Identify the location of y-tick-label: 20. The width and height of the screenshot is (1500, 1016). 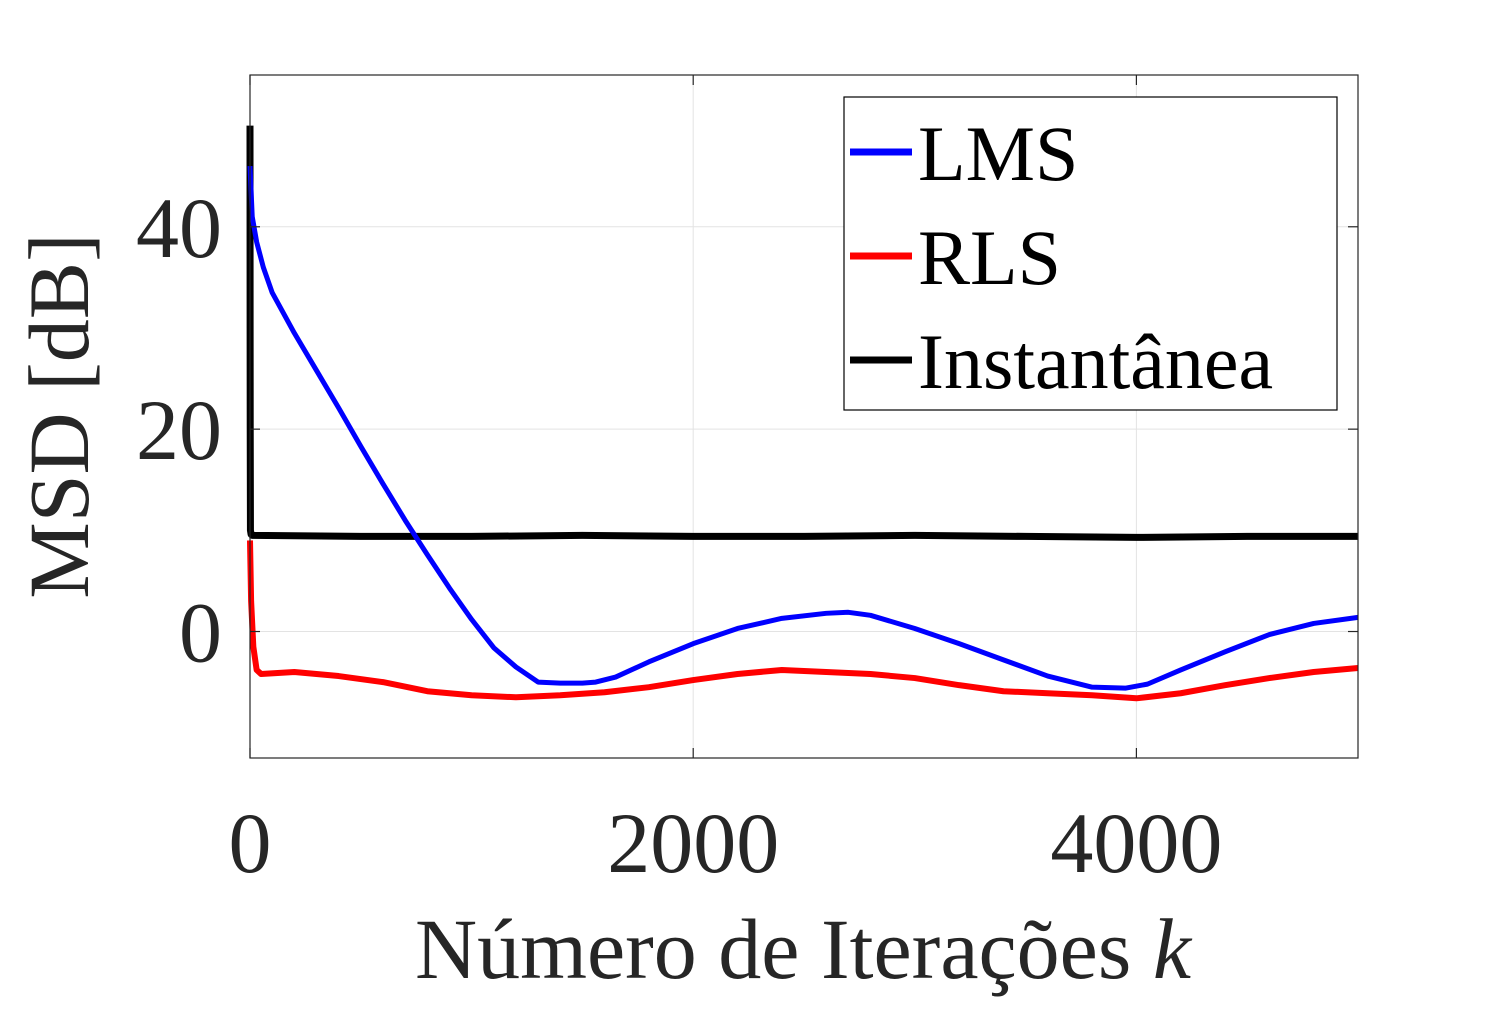
(179, 430).